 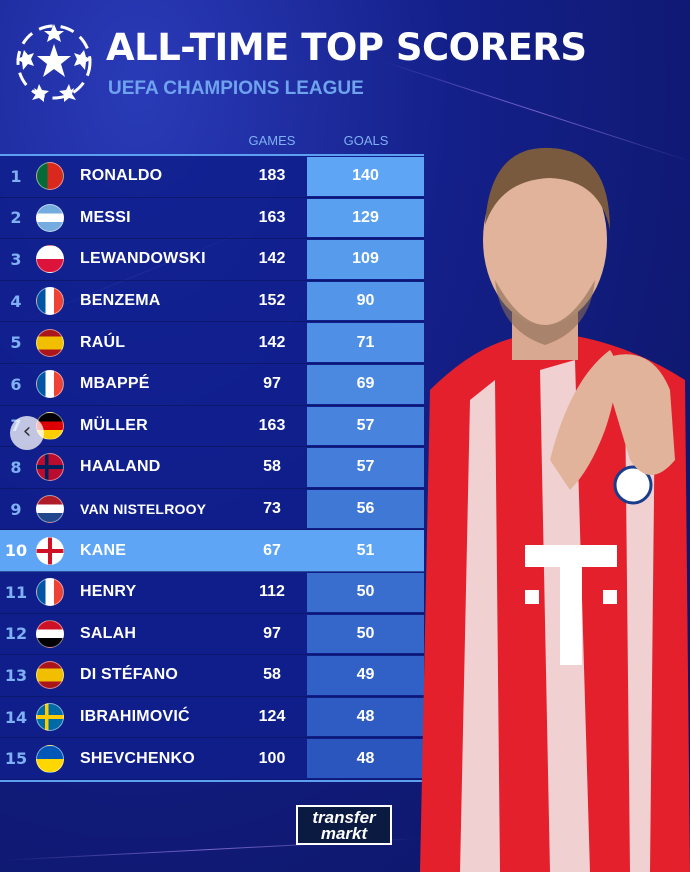 What do you see at coordinates (272, 758) in the screenshot?
I see `games-value: 100` at bounding box center [272, 758].